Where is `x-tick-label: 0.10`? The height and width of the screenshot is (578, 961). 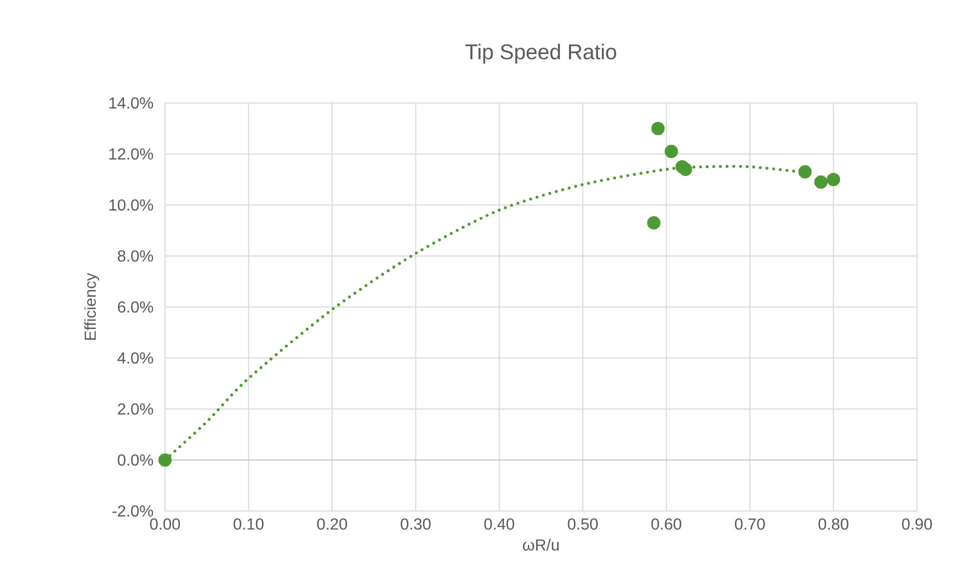
x-tick-label: 0.10 is located at coordinates (249, 524).